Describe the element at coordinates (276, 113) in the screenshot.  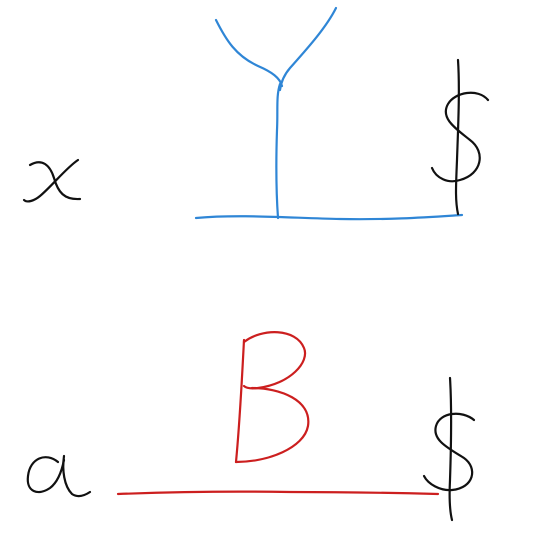
I see `tree-y-glyph` at that location.